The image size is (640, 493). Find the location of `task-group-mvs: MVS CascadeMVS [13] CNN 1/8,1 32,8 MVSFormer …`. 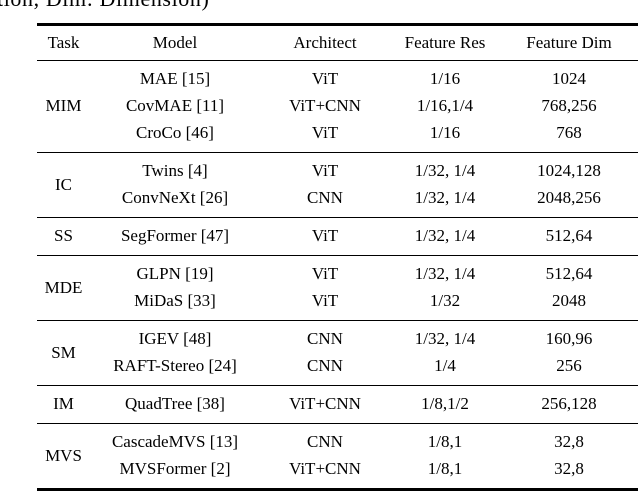

task-group-mvs: MVS CascadeMVS [13] CNN 1/8,1 32,8 MVSFormer … is located at coordinates (337, 456).